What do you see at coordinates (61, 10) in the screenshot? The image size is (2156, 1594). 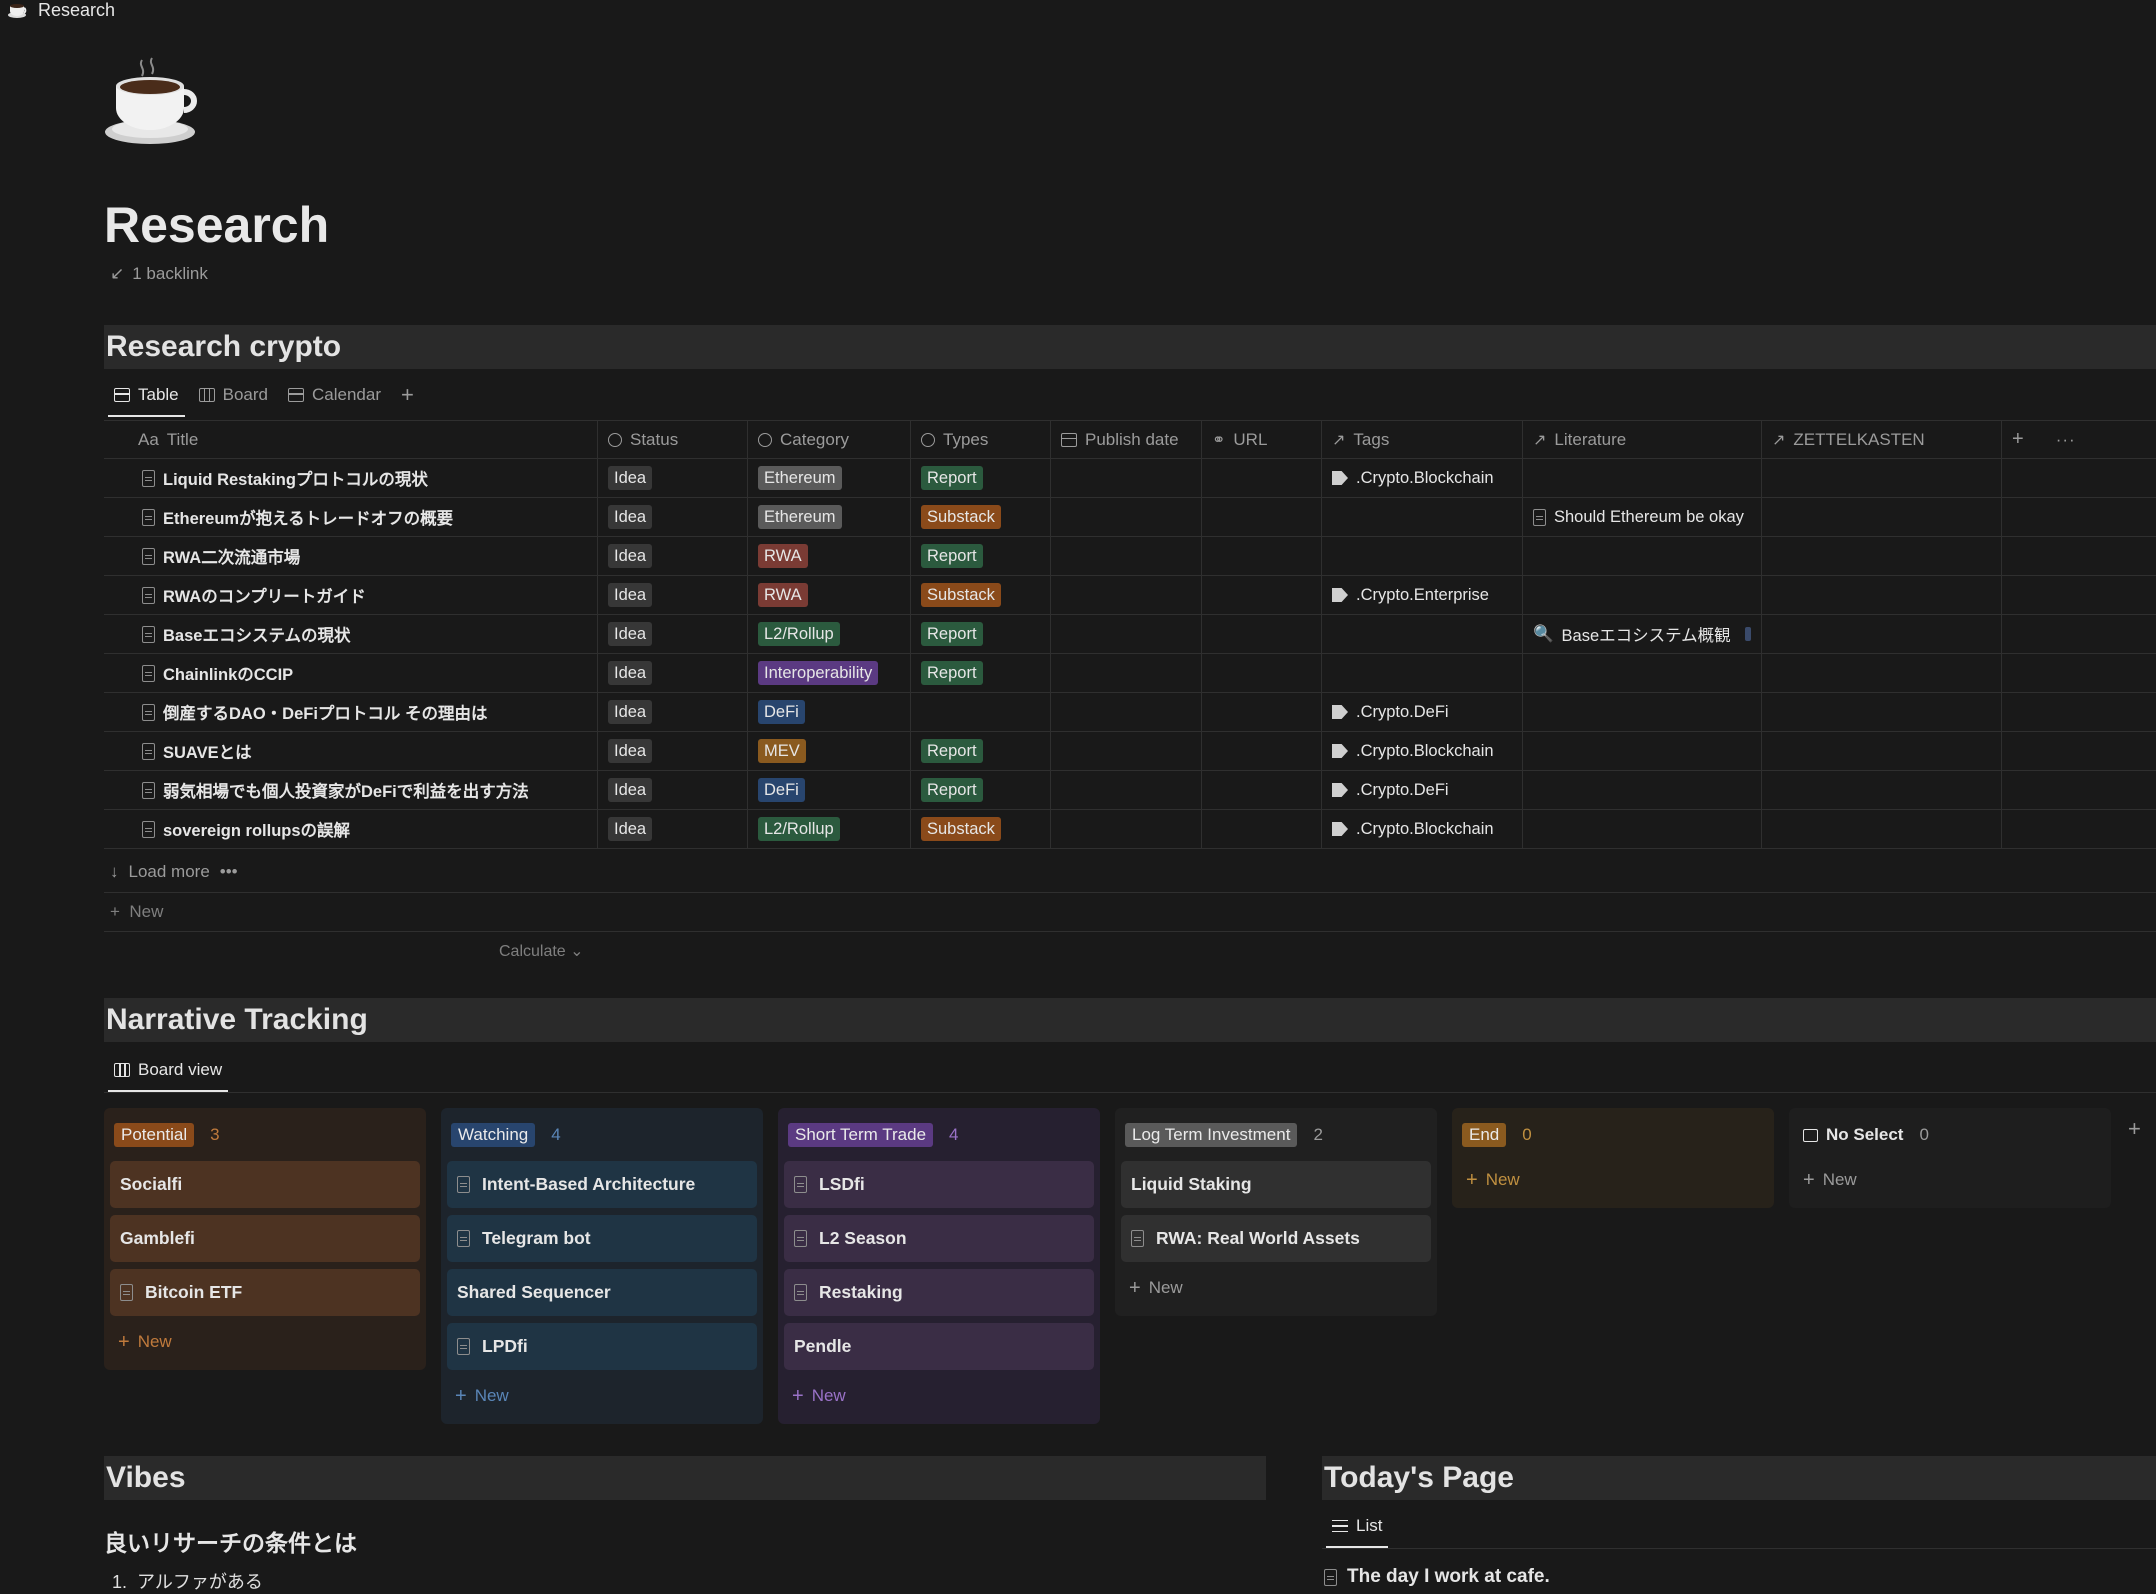 I see `breadcrumb: Research` at bounding box center [61, 10].